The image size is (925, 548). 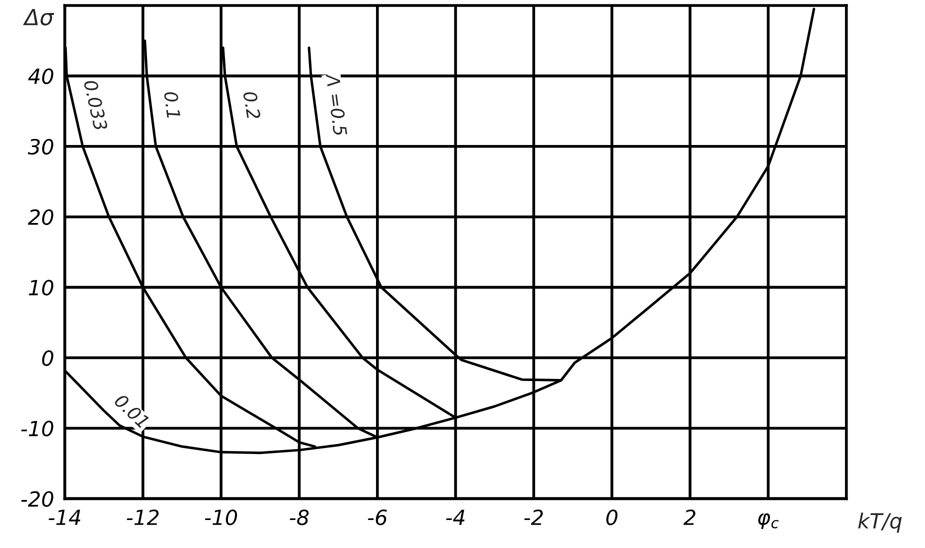 I want to click on x-tick-label: -6, so click(x=377, y=517).